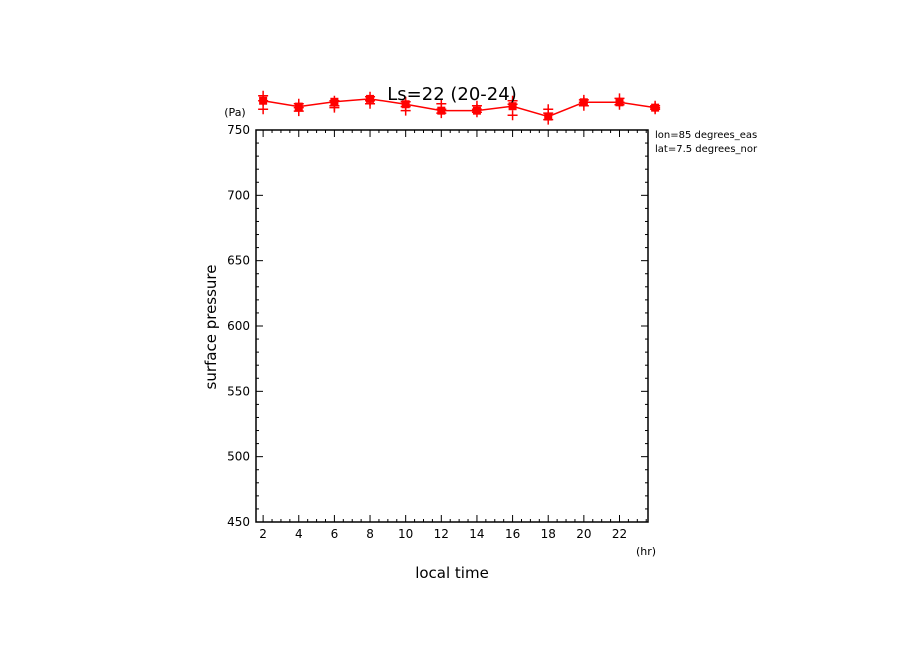  What do you see at coordinates (263, 534) in the screenshot?
I see `x-tick-label: 2` at bounding box center [263, 534].